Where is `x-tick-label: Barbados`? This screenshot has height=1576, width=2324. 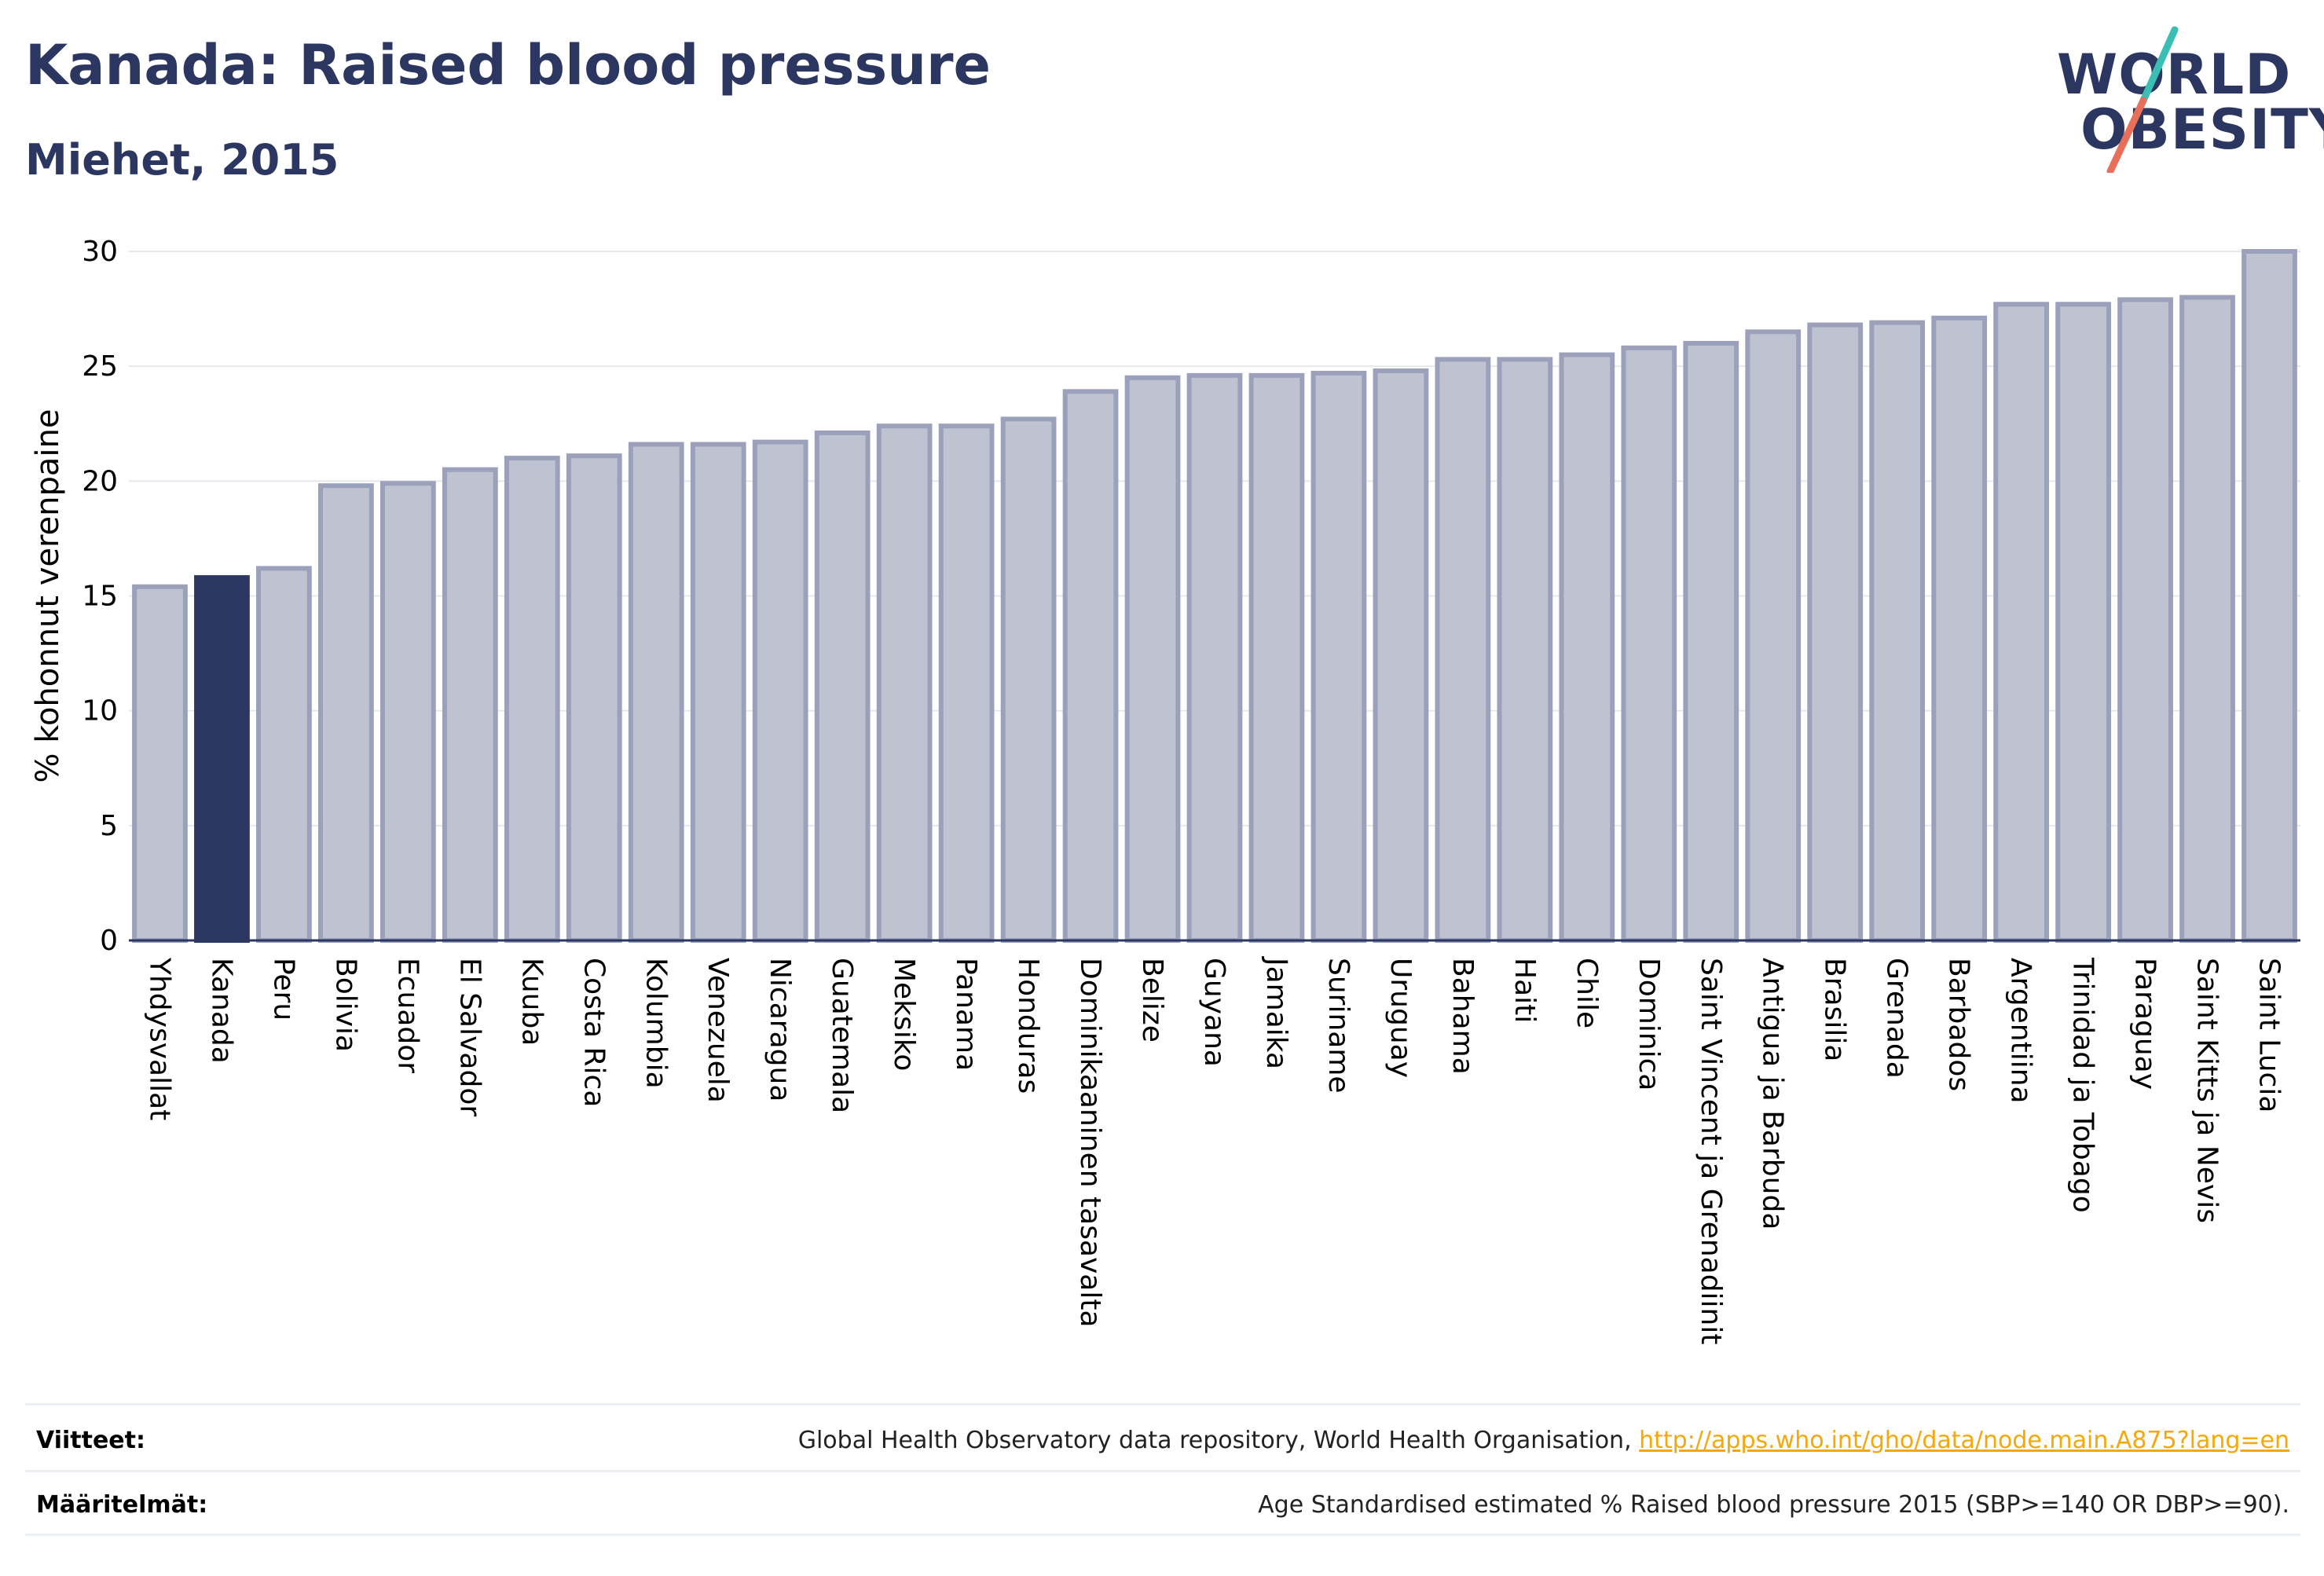
x-tick-label: Barbados is located at coordinates (1959, 1024).